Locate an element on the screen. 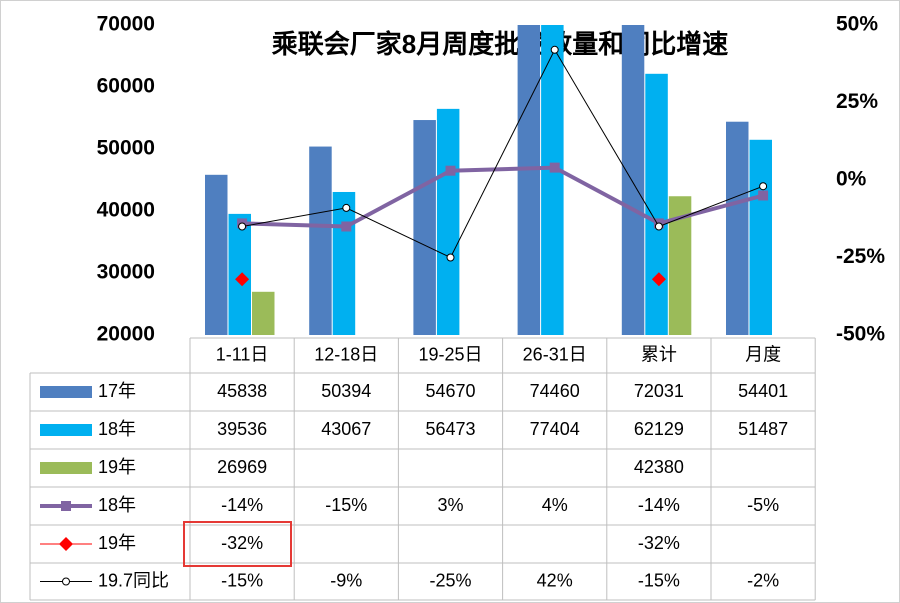 The height and width of the screenshot is (603, 900). table-cell: -2% is located at coordinates (763, 580).